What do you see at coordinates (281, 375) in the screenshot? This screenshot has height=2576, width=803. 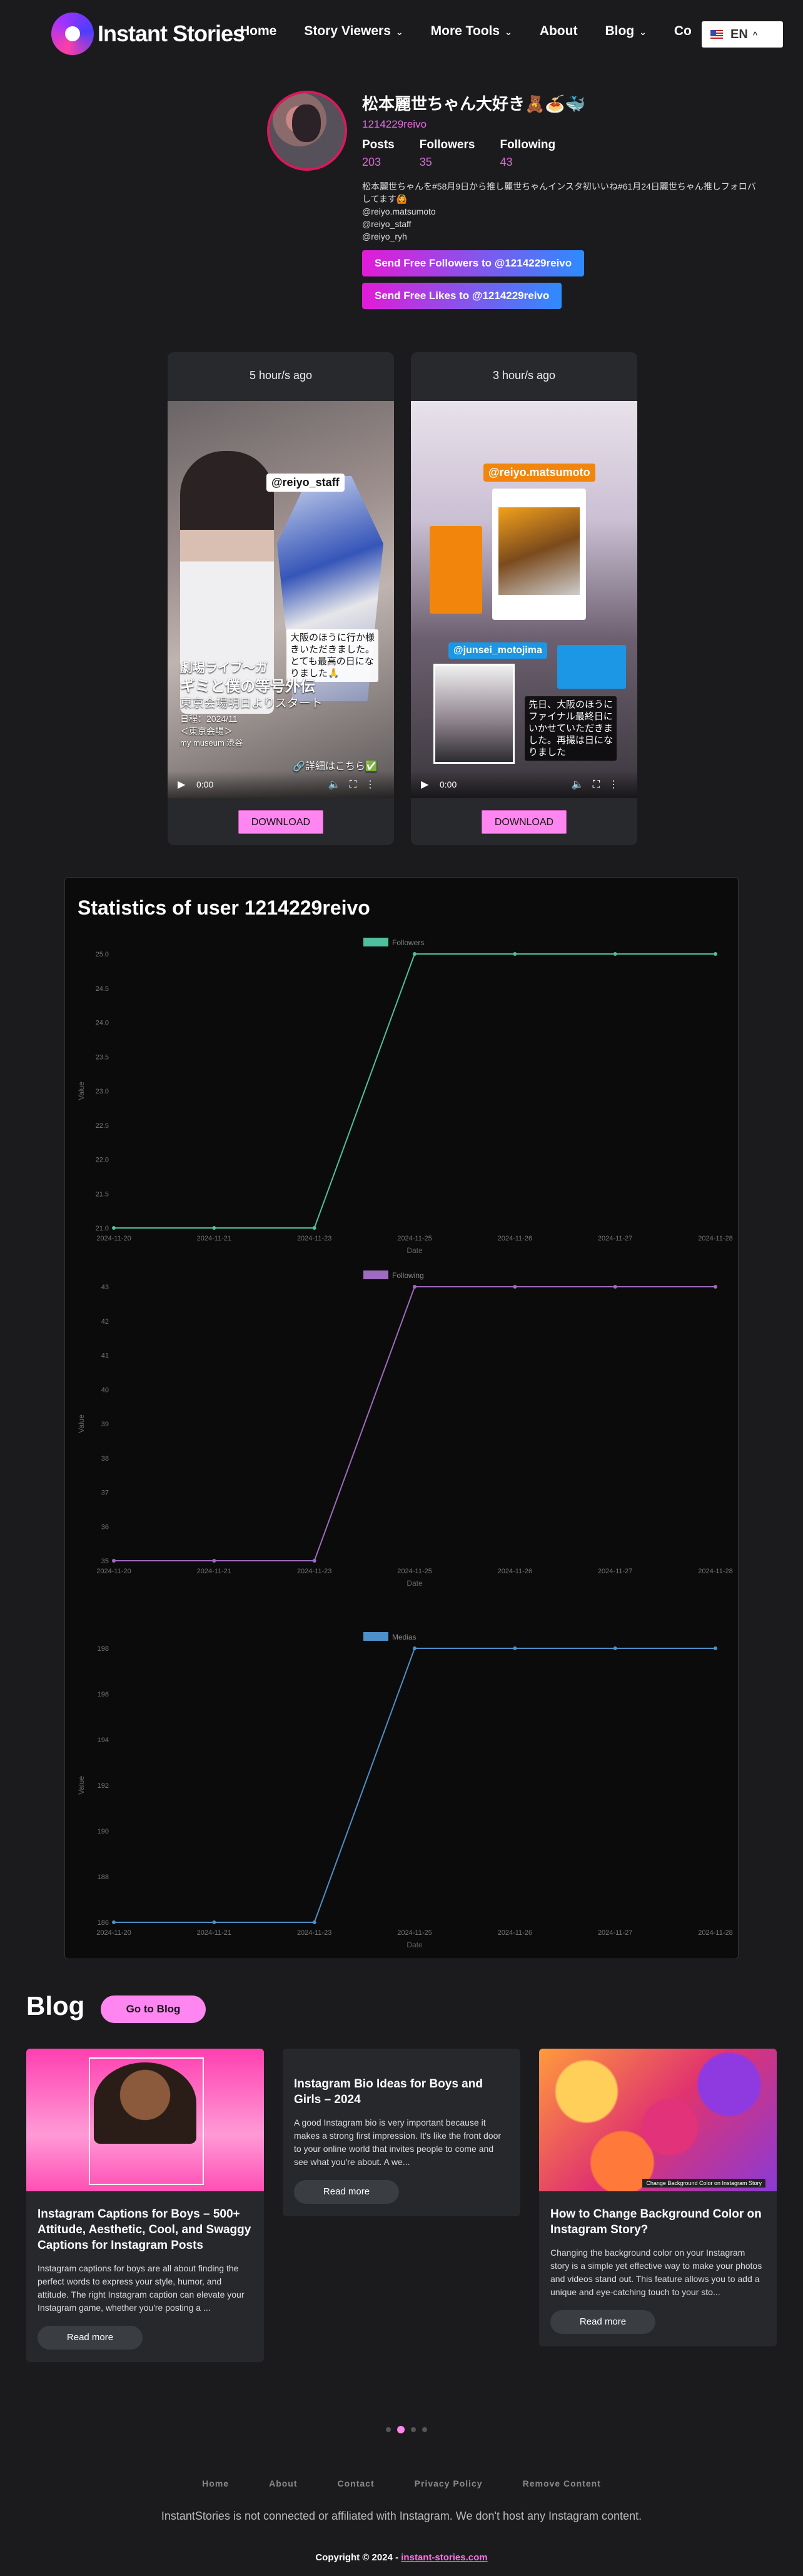 I see `story-time: 5 hour/s ago` at bounding box center [281, 375].